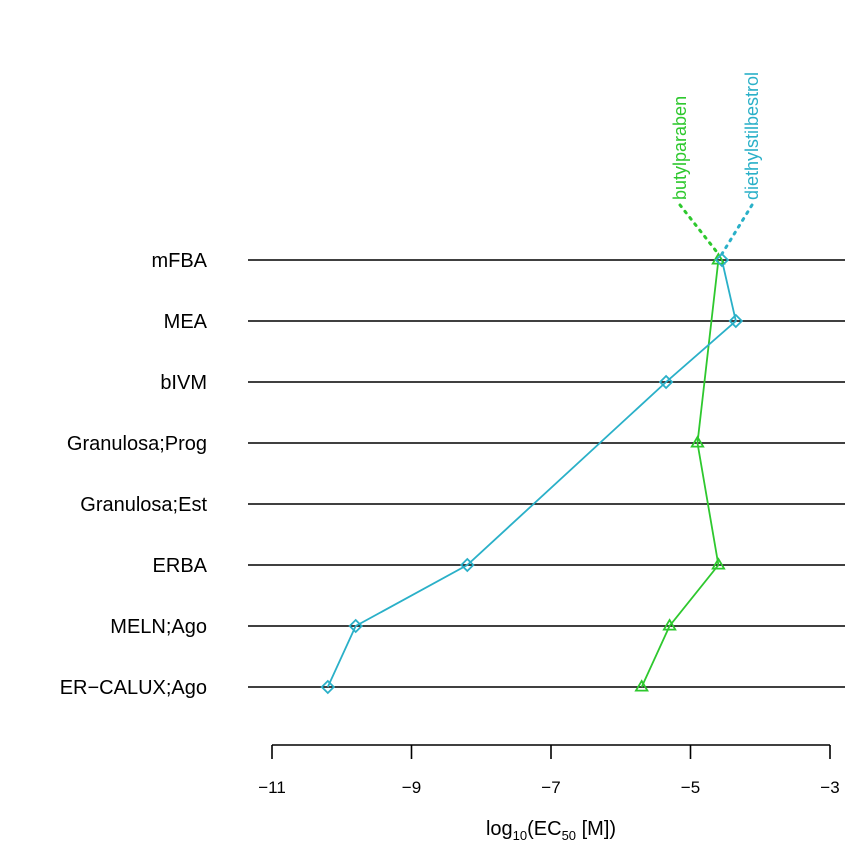  I want to click on row-label: MELN;Ago, so click(158, 627).